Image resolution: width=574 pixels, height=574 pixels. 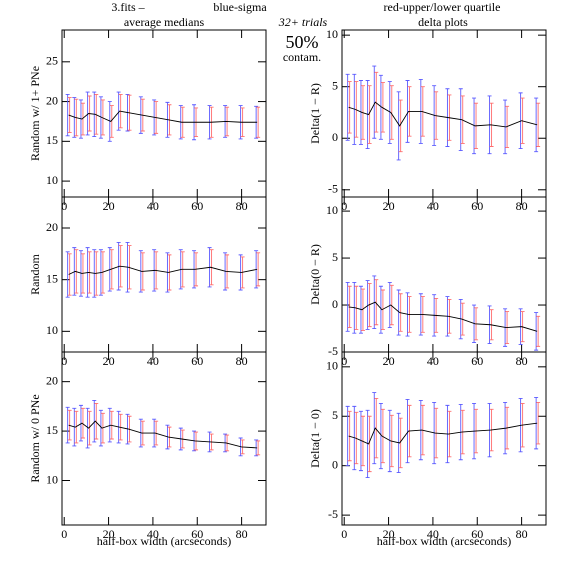 What do you see at coordinates (128, 7) in the screenshot?
I see `header-label: 3.fits –` at bounding box center [128, 7].